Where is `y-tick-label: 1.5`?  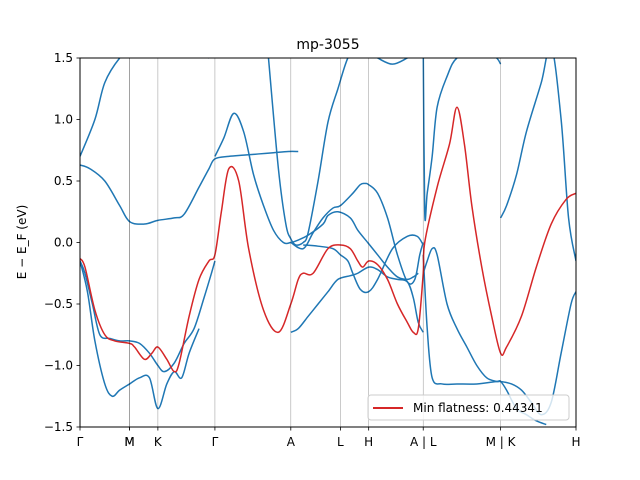 y-tick-label: 1.5 is located at coordinates (63, 58).